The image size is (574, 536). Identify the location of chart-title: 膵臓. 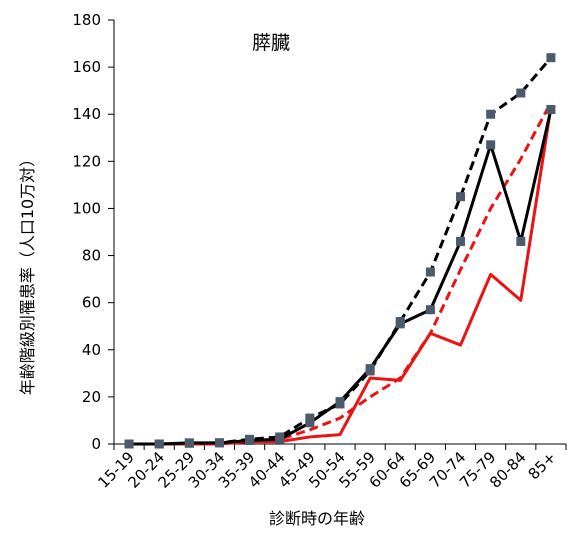
(271, 43).